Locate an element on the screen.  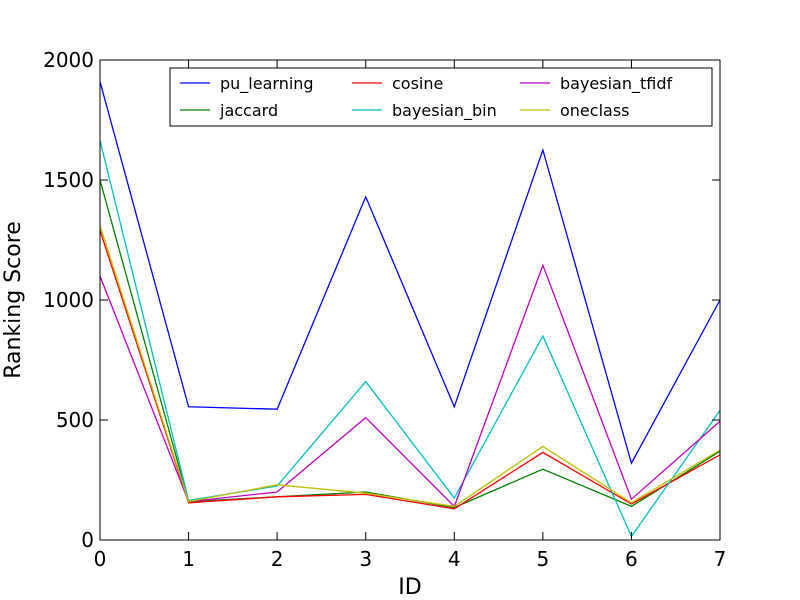
x-tick-label: 7 is located at coordinates (720, 559).